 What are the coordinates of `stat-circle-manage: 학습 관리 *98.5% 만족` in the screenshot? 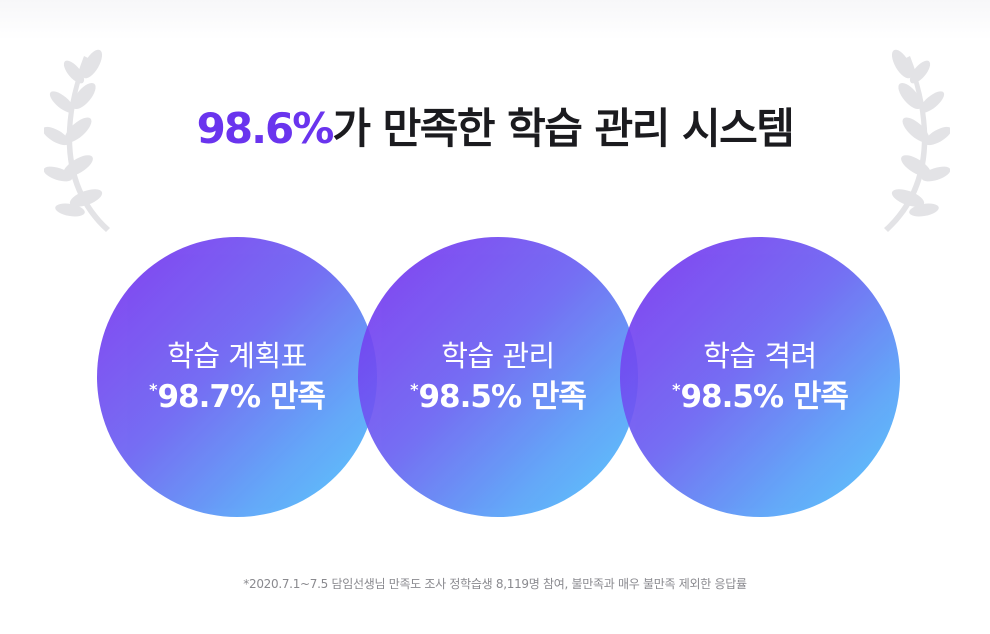 It's located at (498, 377).